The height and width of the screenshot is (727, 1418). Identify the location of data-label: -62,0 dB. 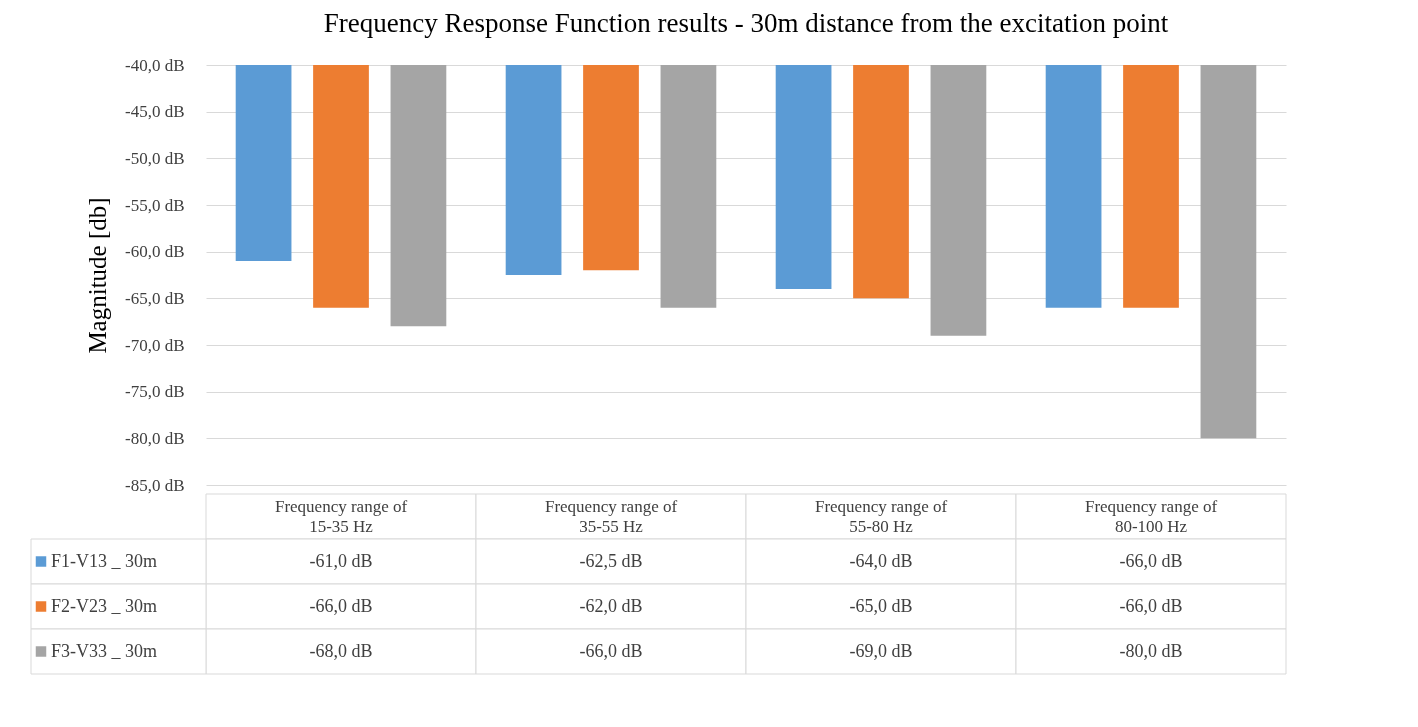
(611, 605).